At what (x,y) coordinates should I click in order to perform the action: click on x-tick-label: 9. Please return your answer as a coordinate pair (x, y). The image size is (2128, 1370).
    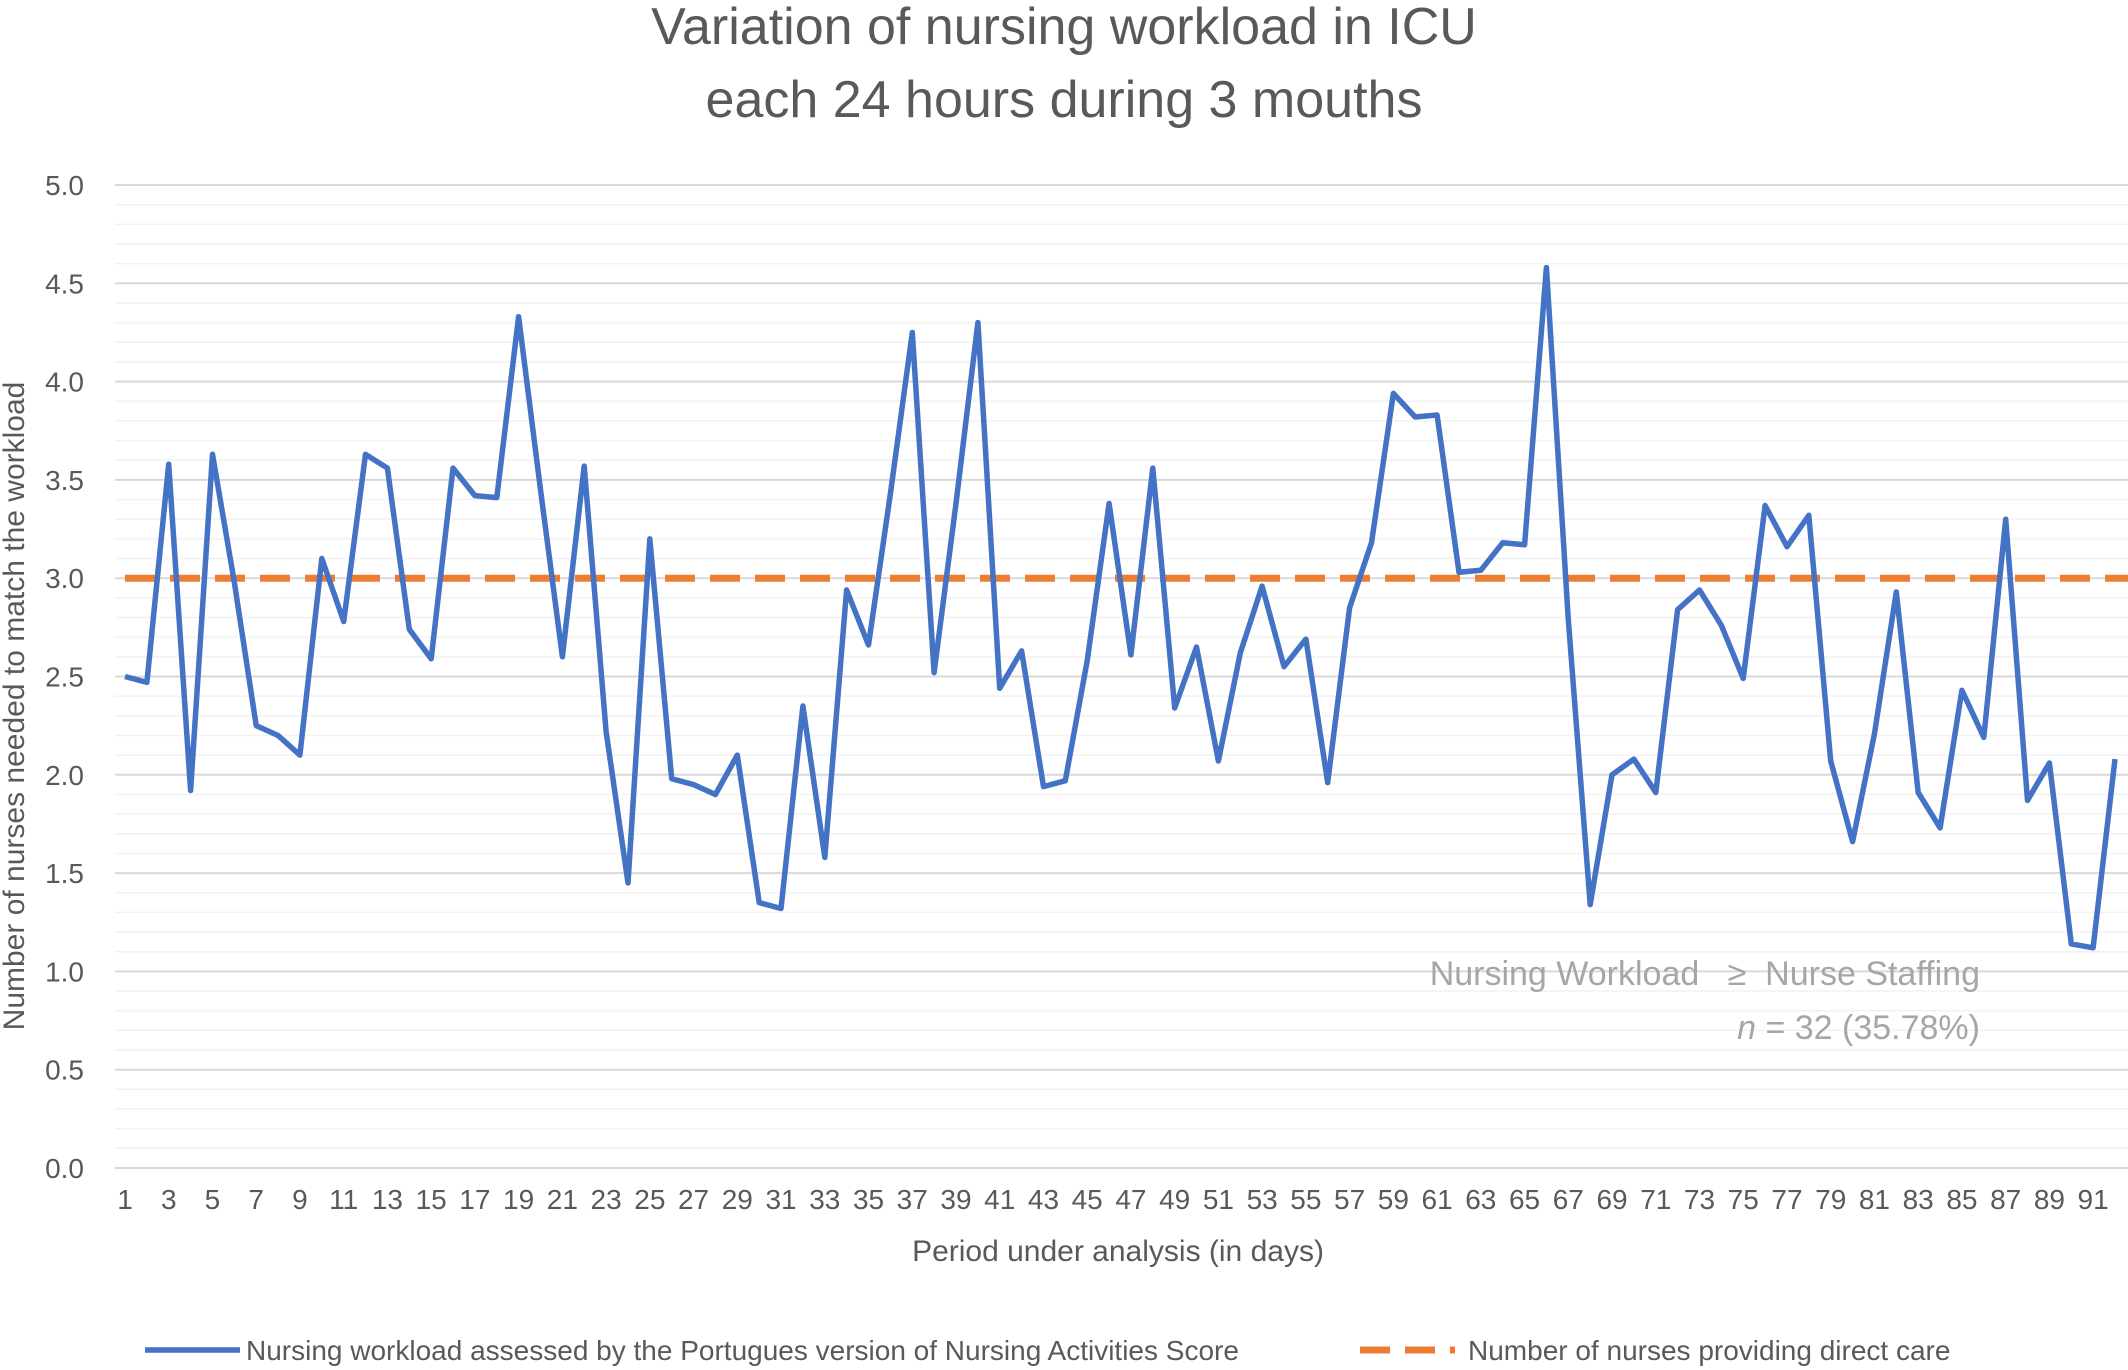
    Looking at the image, I should click on (300, 1199).